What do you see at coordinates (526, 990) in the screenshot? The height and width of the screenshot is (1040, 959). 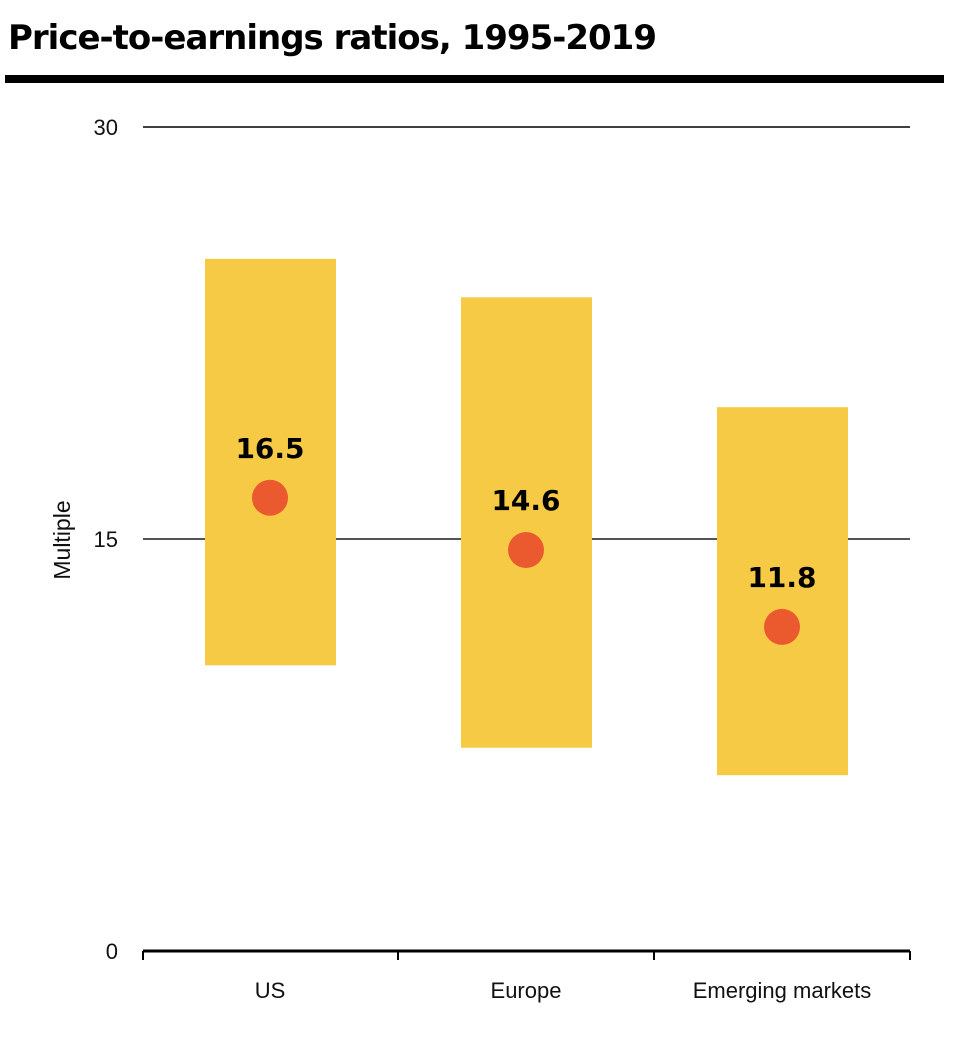 I see `category-label-1: Europe` at bounding box center [526, 990].